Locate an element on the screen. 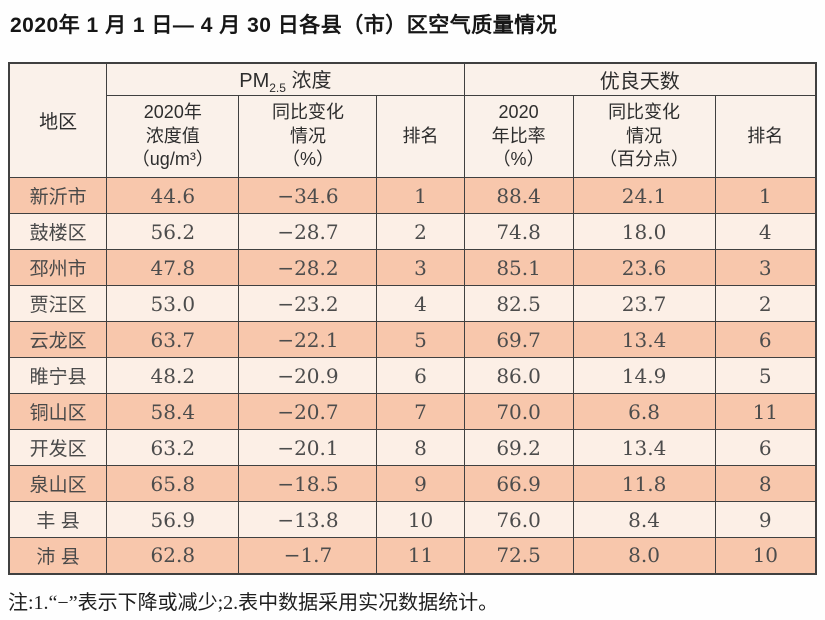 Image resolution: width=825 pixels, height=620 pixels. rate-change-line1: 同比变化 is located at coordinates (644, 111).